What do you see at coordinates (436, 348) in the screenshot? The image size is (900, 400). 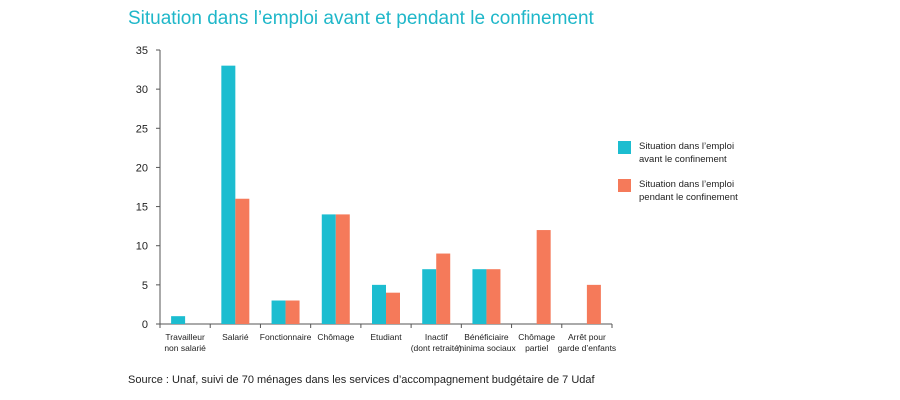 I see `x-tick-label-line: (dont retraité)` at bounding box center [436, 348].